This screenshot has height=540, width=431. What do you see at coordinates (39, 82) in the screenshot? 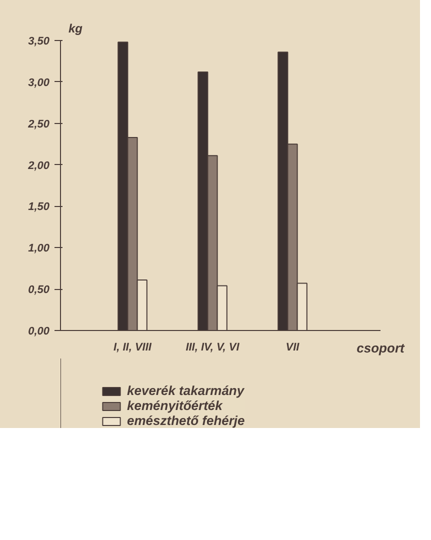
I see `y-tick-label: 3,00` at bounding box center [39, 82].